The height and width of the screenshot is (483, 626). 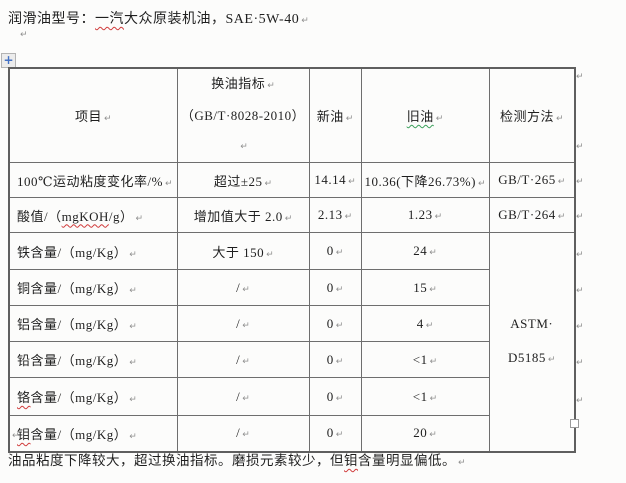 What do you see at coordinates (93, 359) in the screenshot?
I see `cell-item: 铅含量/（mg/Kg） ↵` at bounding box center [93, 359].